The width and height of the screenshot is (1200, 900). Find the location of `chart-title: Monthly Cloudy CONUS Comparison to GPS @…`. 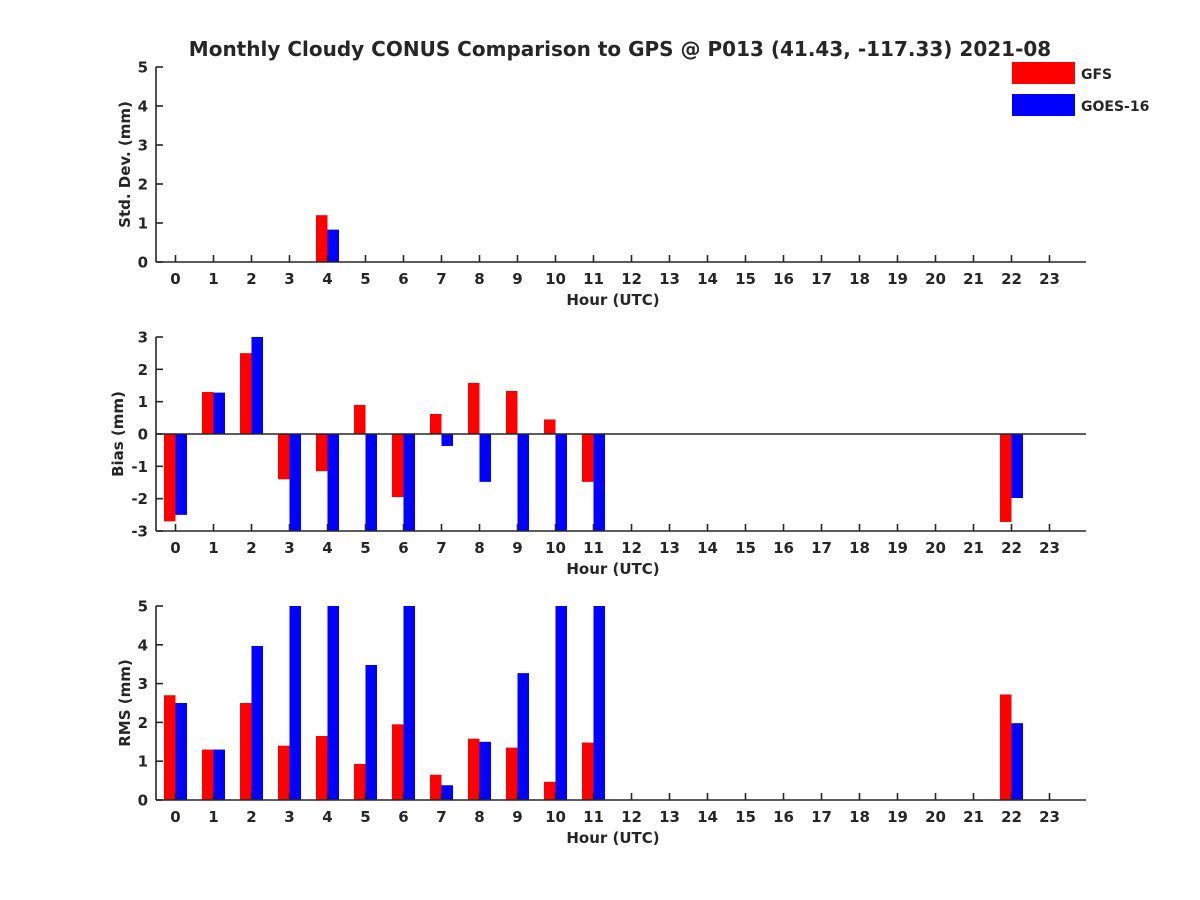

chart-title: Monthly Cloudy CONUS Comparison to GPS @… is located at coordinates (620, 49).